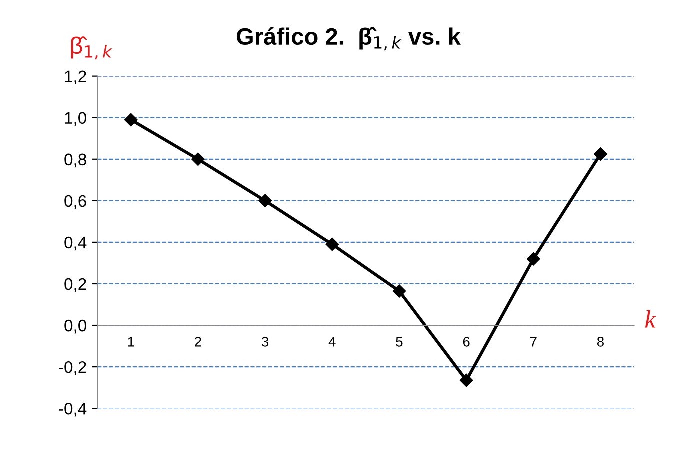  Describe the element at coordinates (131, 342) in the screenshot. I see `x-tick-label: 1` at that location.